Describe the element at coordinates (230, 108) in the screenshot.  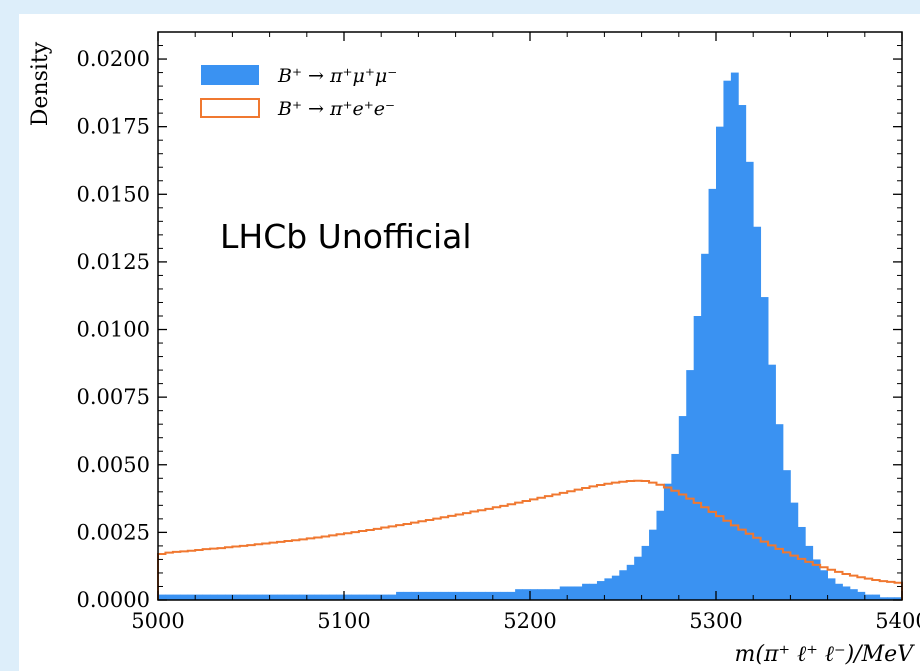
I see `legend-swatch-electron` at that location.